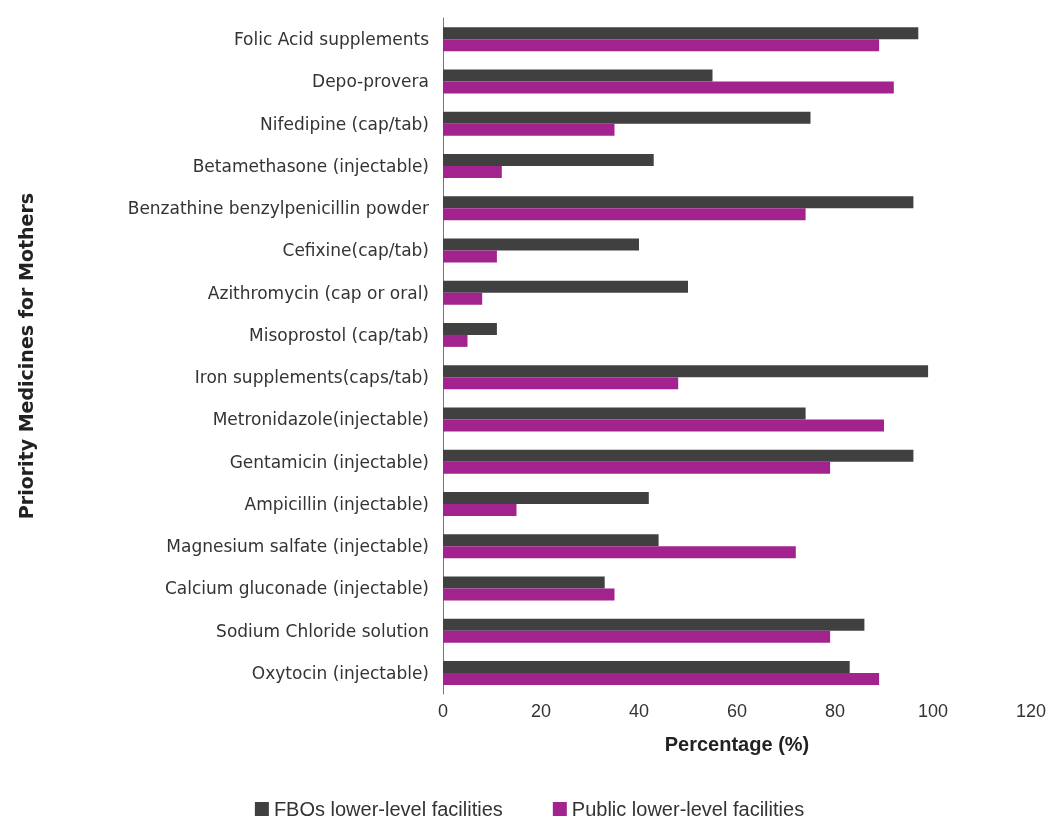 The image size is (1059, 832). What do you see at coordinates (933, 711) in the screenshot?
I see `x-tick-label: 100` at bounding box center [933, 711].